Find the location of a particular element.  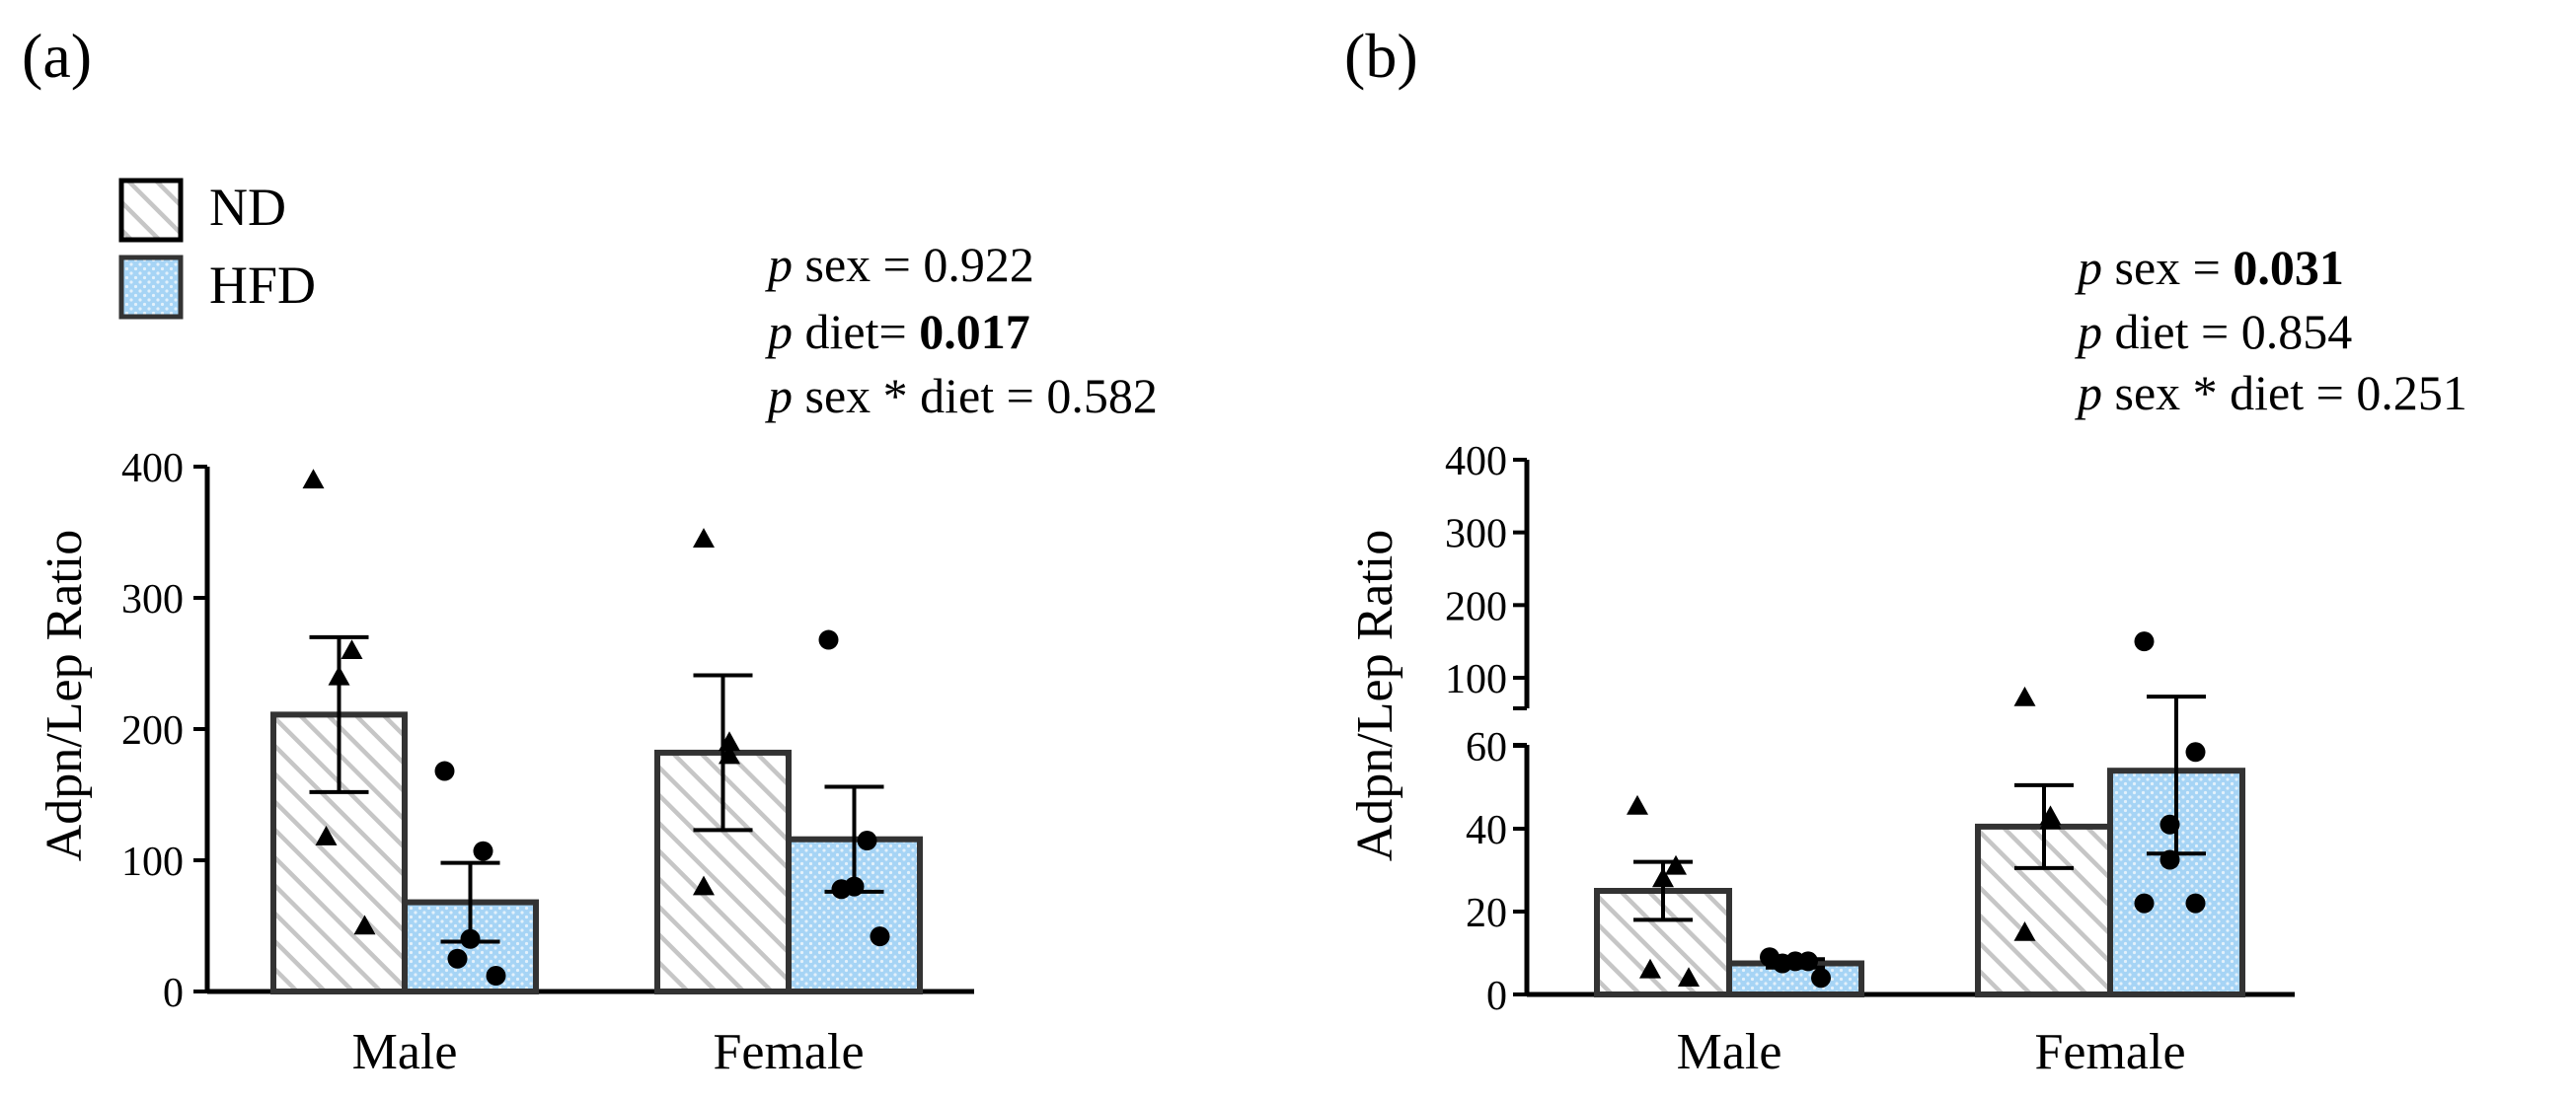

y-tick-label-40: 40 is located at coordinates (1486, 831).